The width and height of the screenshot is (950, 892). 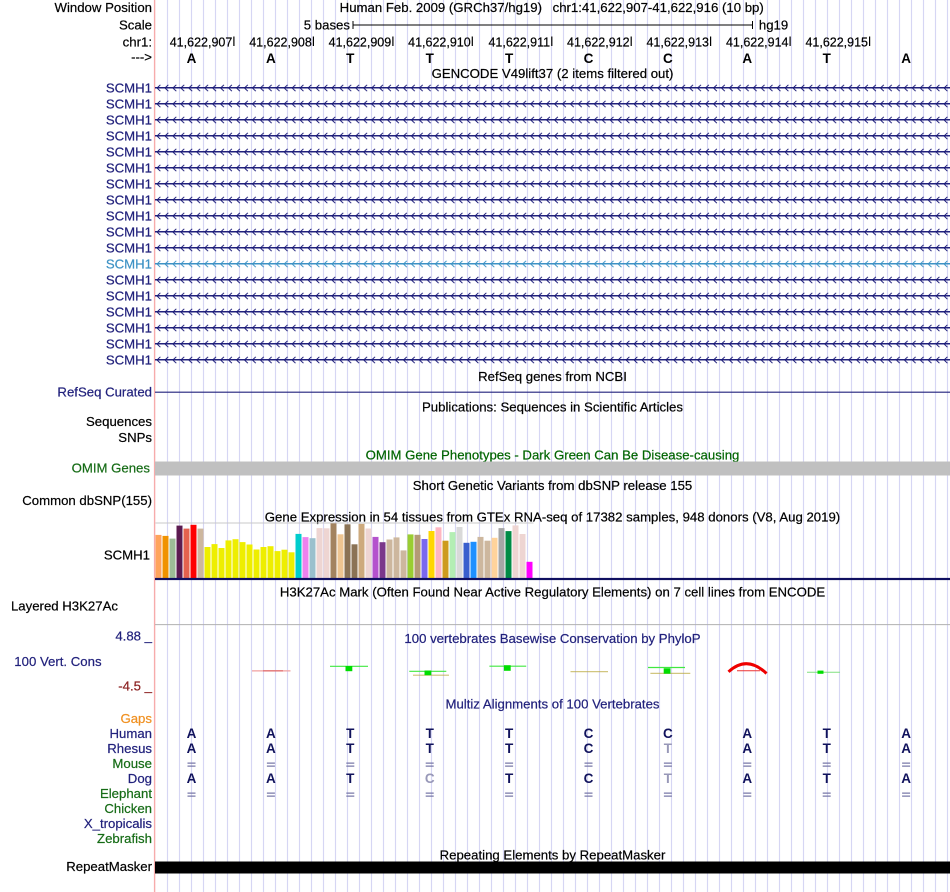 What do you see at coordinates (552, 704) in the screenshot?
I see `svg-text:Multiz Alignments of 100 Verte: Multiz Alignments of 100 Vertebrates` at bounding box center [552, 704].